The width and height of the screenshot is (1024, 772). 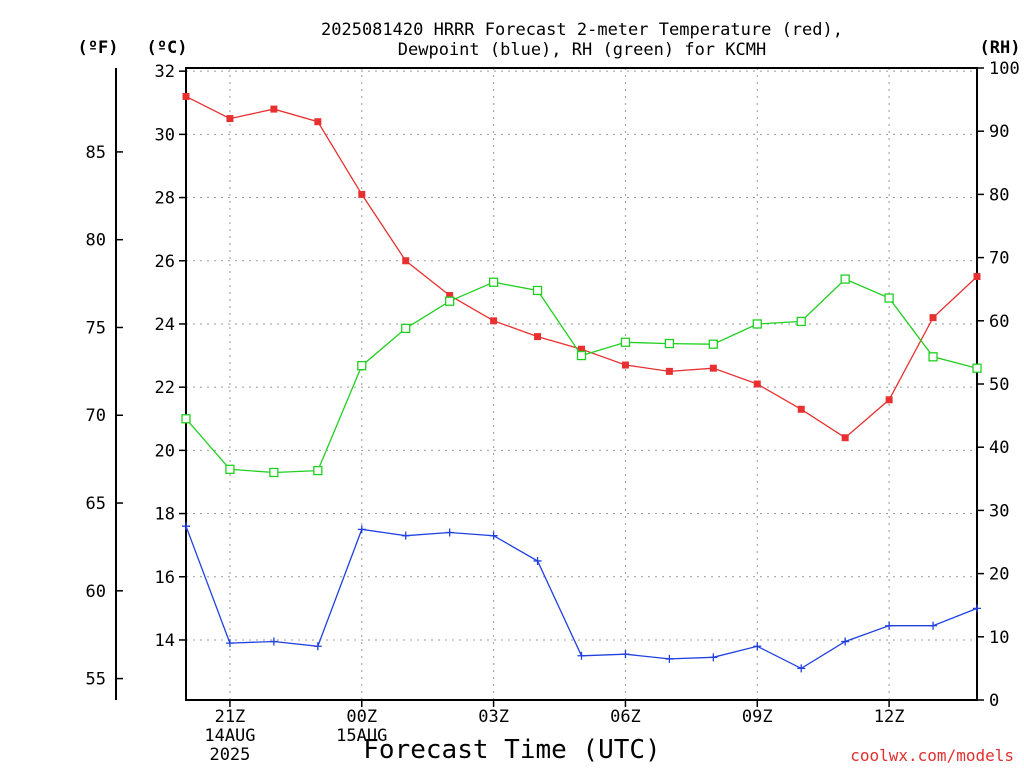 I want to click on celsius-tick-label: 30, so click(x=165, y=135).